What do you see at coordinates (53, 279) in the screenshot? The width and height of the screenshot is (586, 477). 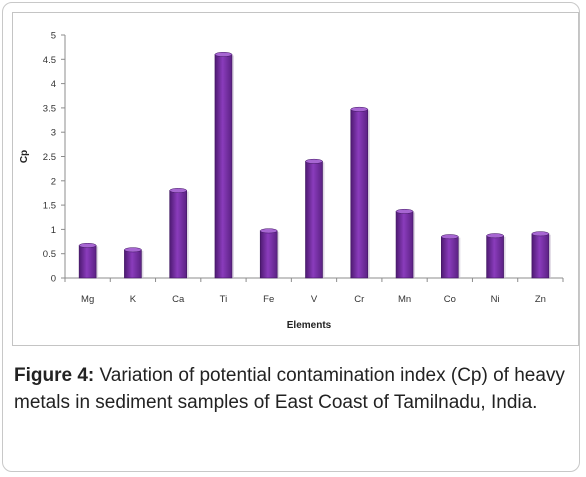 I see `y-tick-label: 0` at bounding box center [53, 279].